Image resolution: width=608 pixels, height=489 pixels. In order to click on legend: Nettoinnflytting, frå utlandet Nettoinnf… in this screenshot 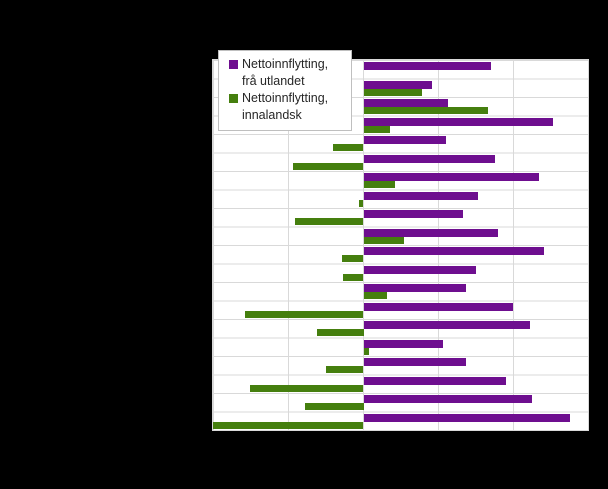, I will do `click(285, 90)`.